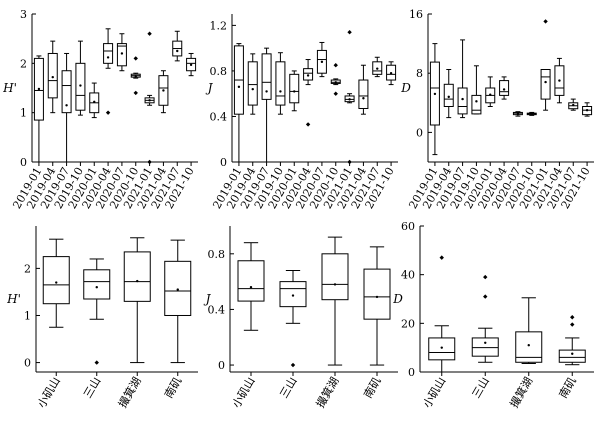 The width and height of the screenshot is (613, 428). I want to click on y-tick-label: 0.8, so click(219, 71).